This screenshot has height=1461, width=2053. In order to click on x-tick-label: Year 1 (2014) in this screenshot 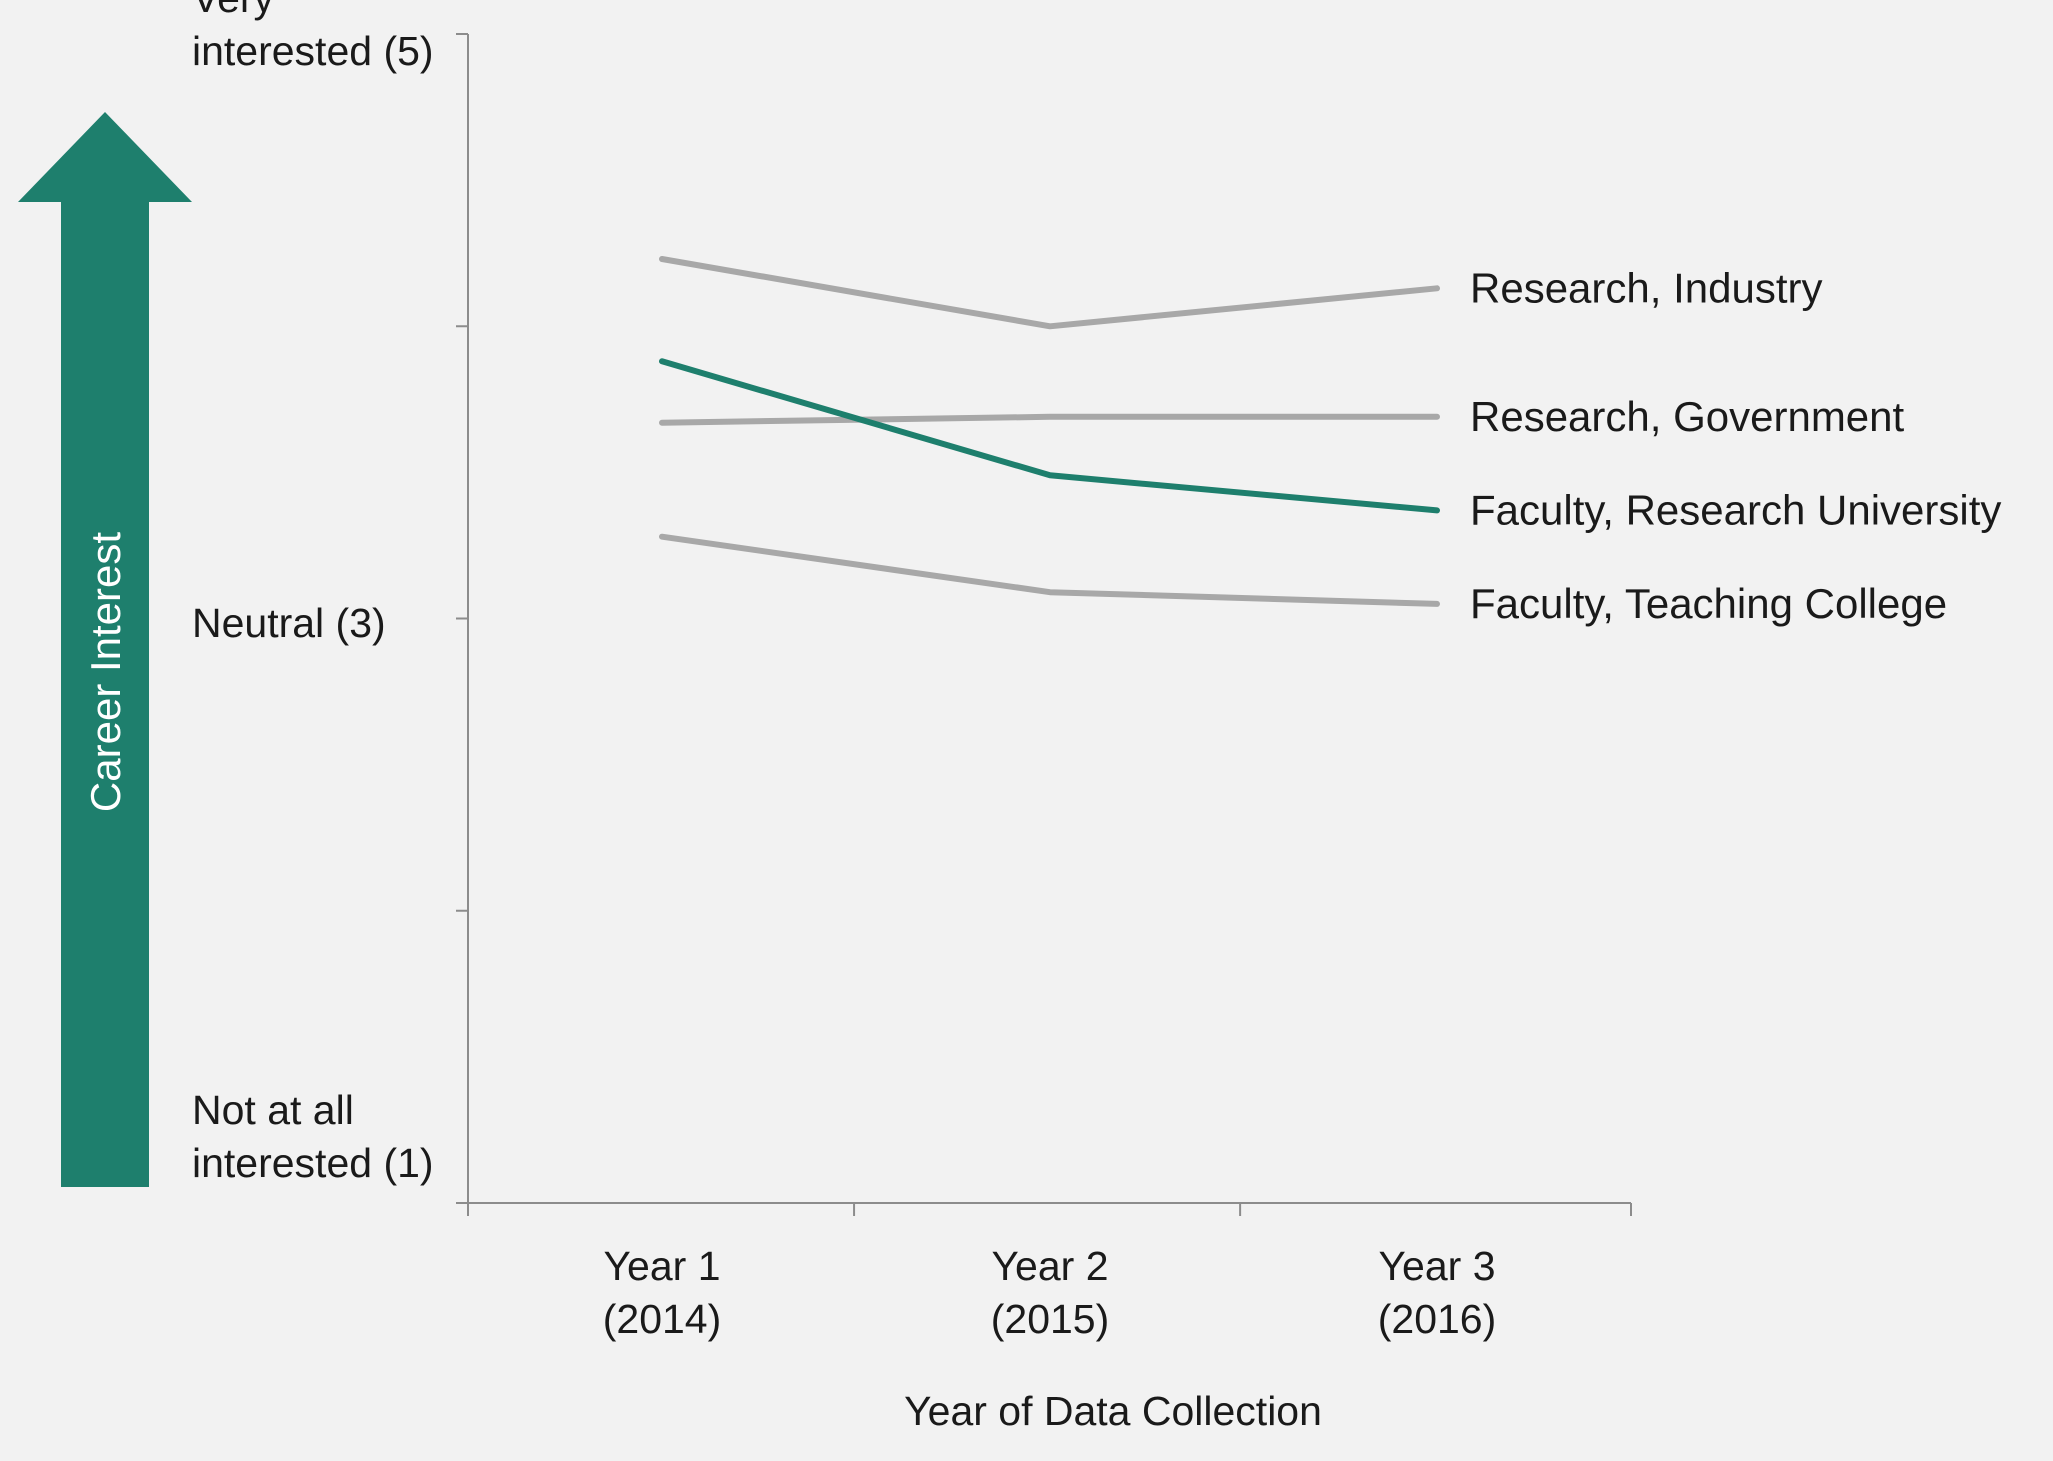, I will do `click(662, 1292)`.